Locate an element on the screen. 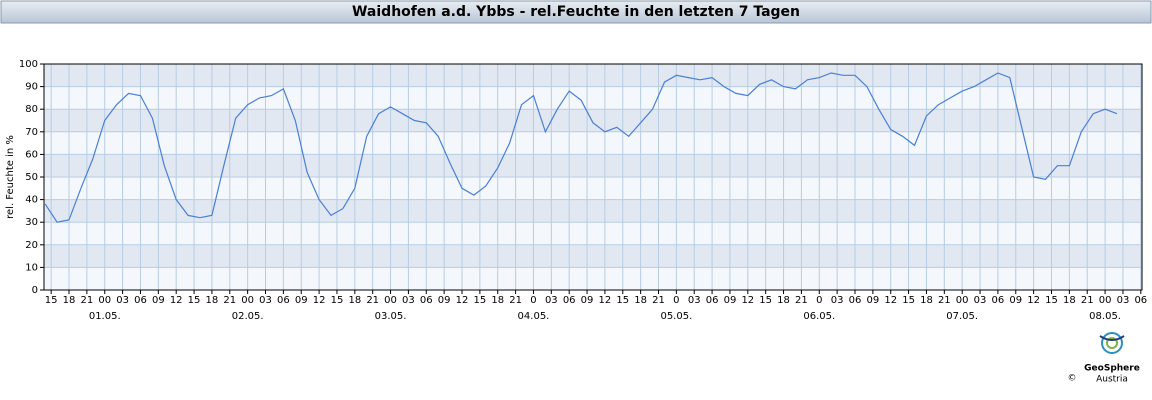 Image resolution: width=1152 pixels, height=400 pixels. y-tick-label: 20 is located at coordinates (31, 245).